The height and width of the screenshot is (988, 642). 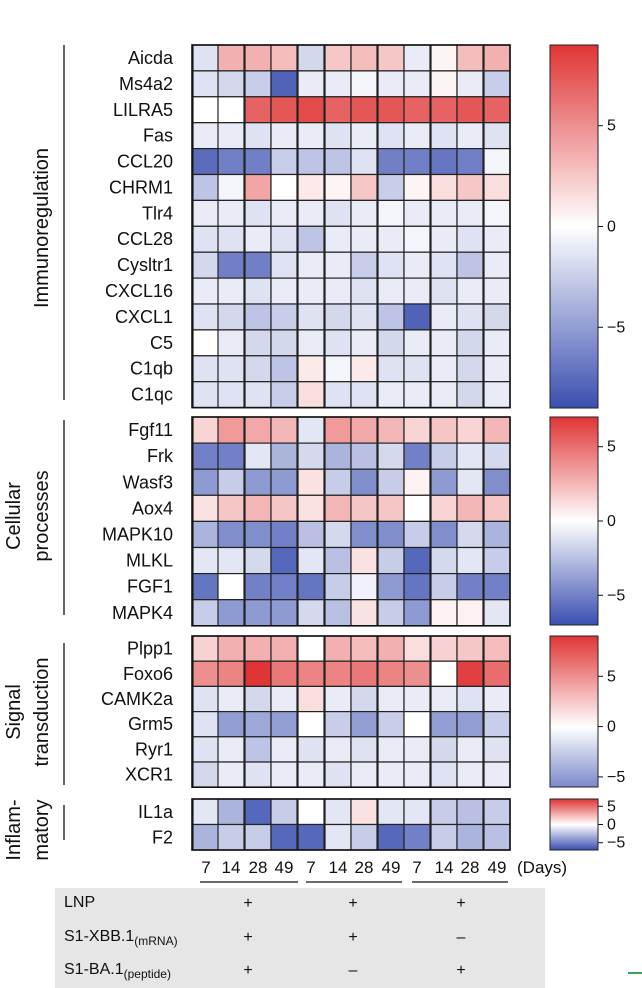 I want to click on gene-label-c1qc: C1qc, so click(x=152, y=395).